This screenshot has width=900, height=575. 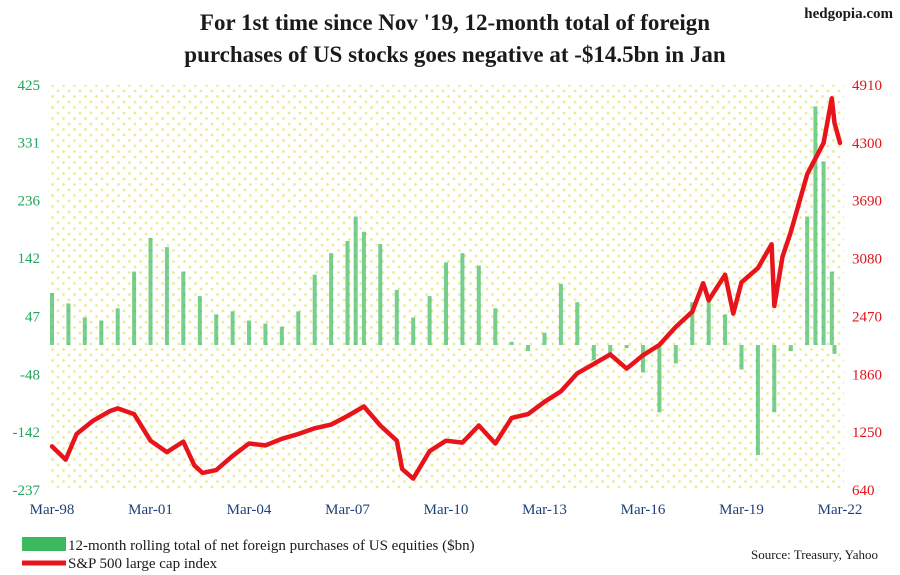 What do you see at coordinates (867, 86) in the screenshot?
I see `right-tick-0: 4910` at bounding box center [867, 86].